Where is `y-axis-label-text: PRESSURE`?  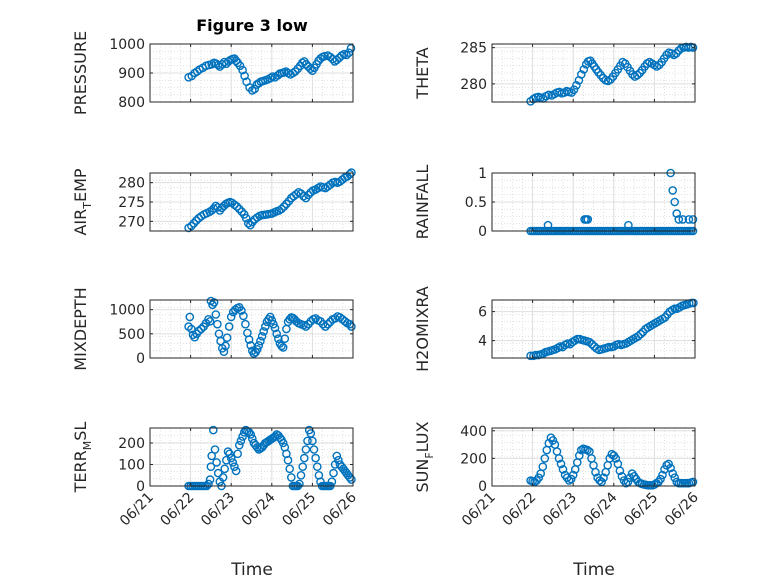 y-axis-label-text: PRESSURE is located at coordinates (80, 73).